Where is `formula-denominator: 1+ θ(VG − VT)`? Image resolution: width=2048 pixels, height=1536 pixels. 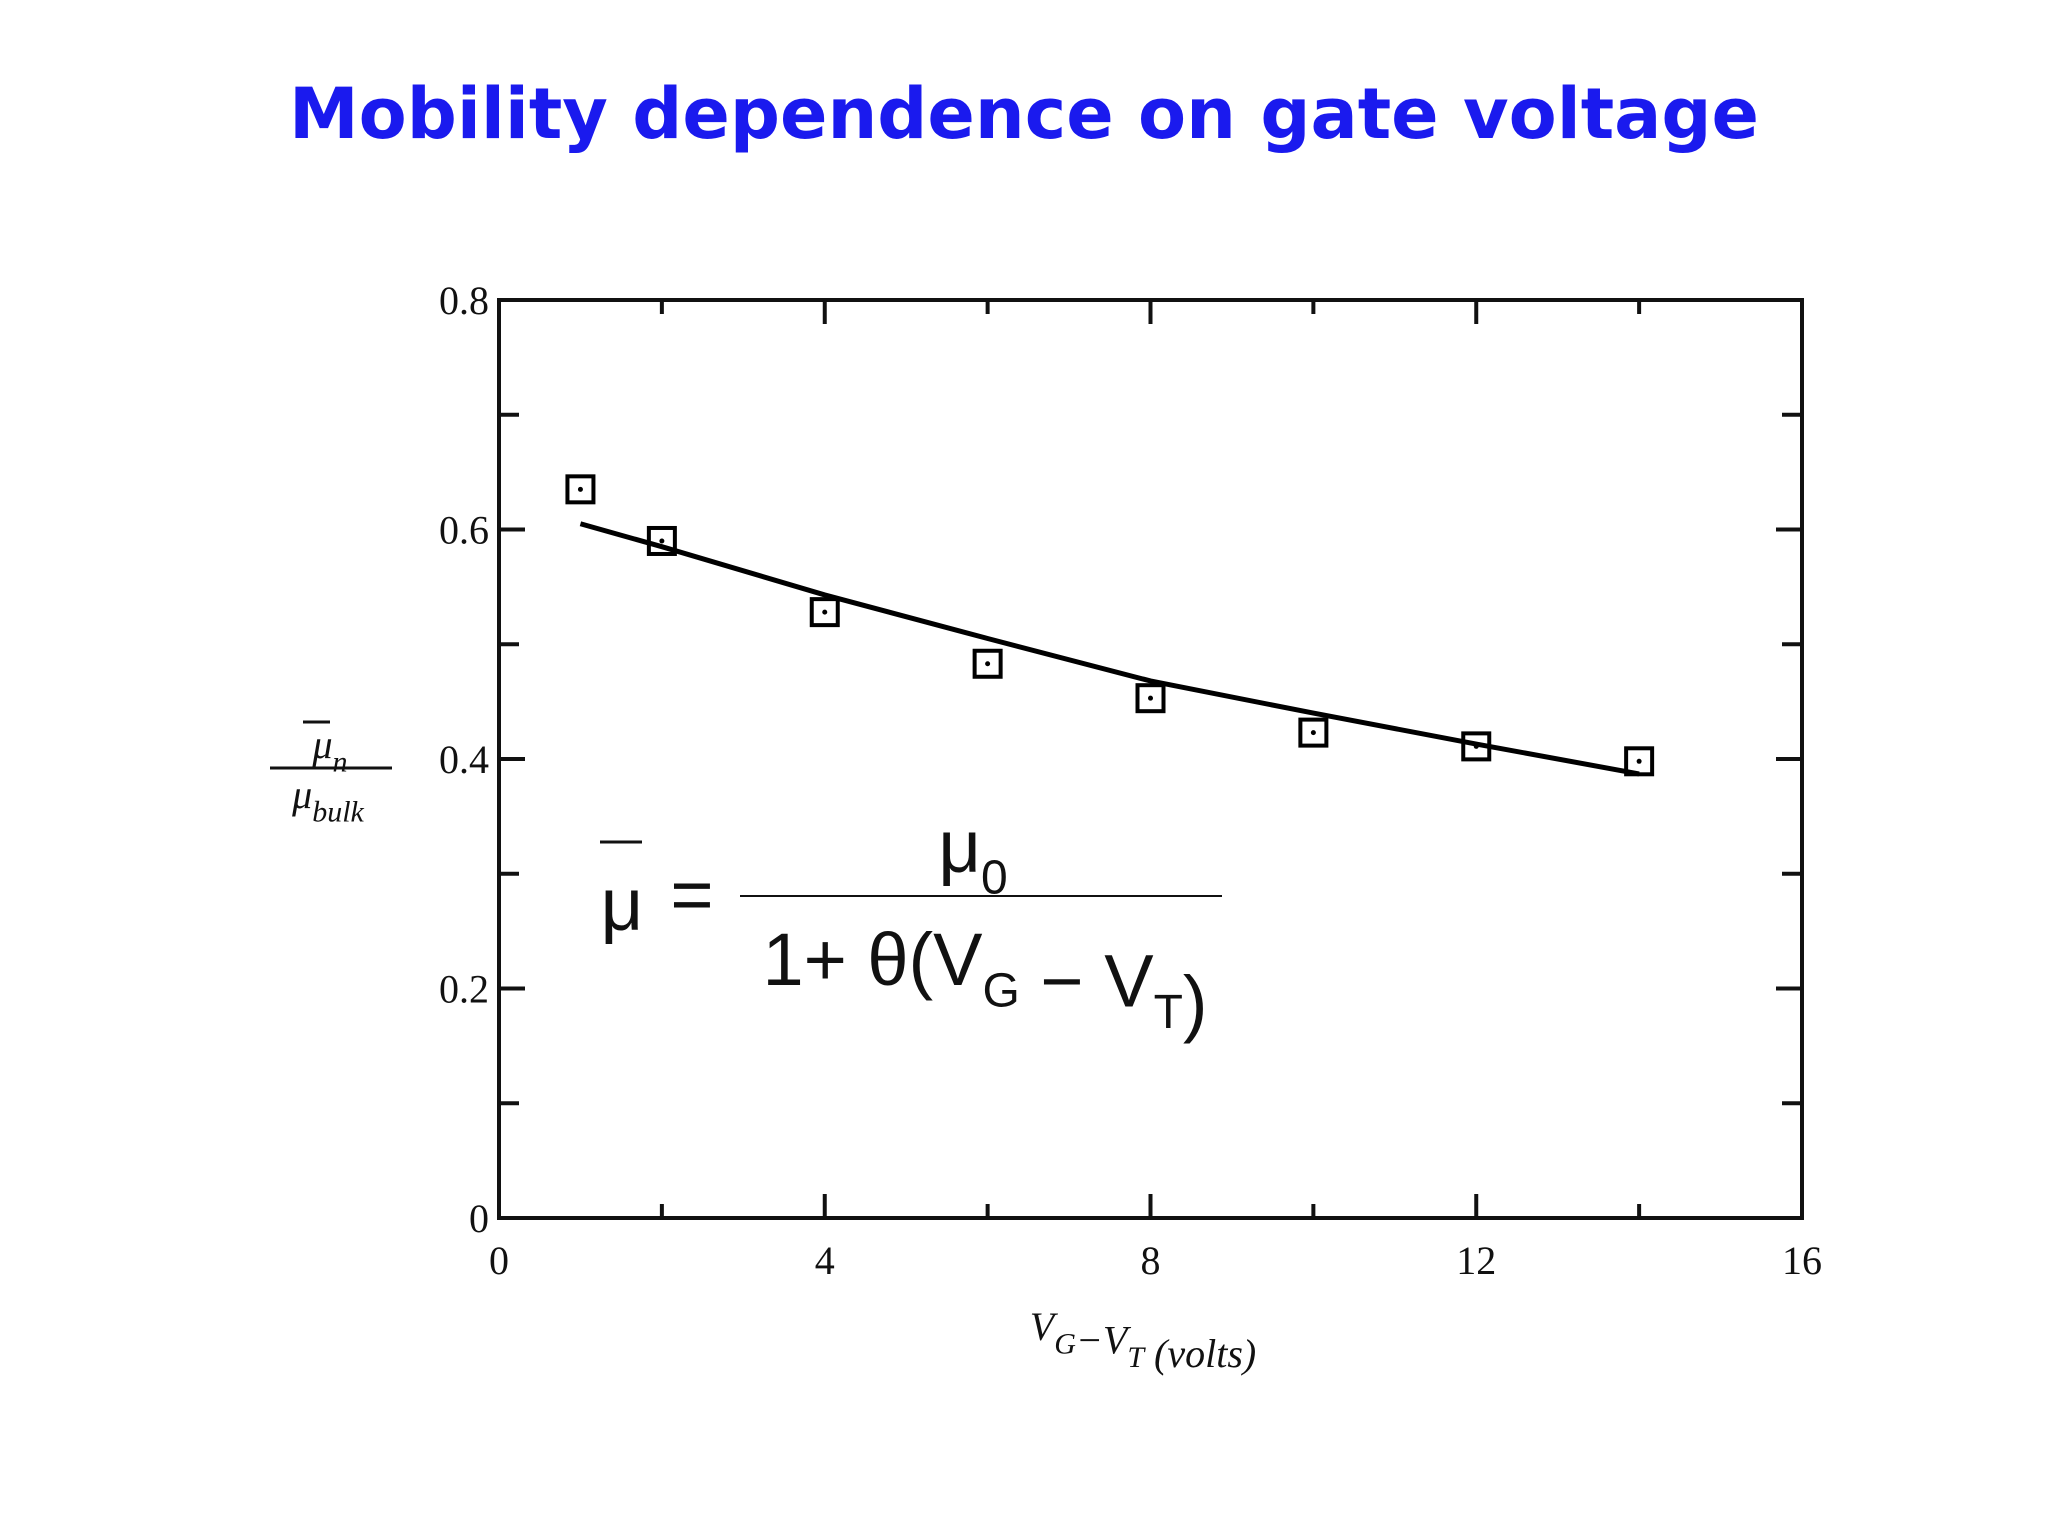
formula-denominator: 1+ θ(VG − VT) is located at coordinates (984, 981).